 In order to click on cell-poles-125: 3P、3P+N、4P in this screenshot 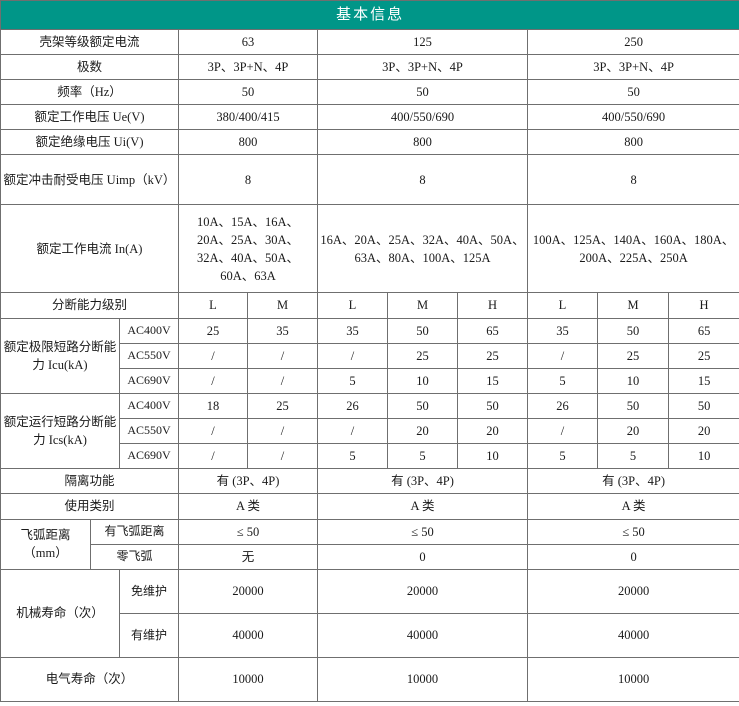, I will do `click(422, 67)`.